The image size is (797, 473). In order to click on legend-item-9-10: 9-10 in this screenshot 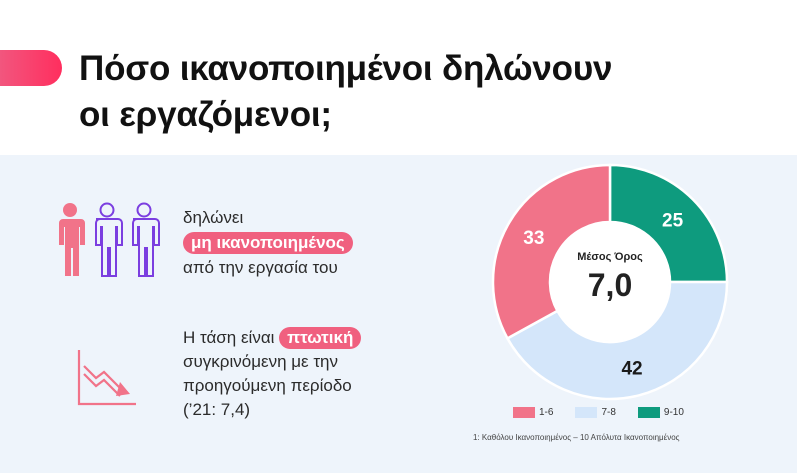, I will do `click(660, 412)`.